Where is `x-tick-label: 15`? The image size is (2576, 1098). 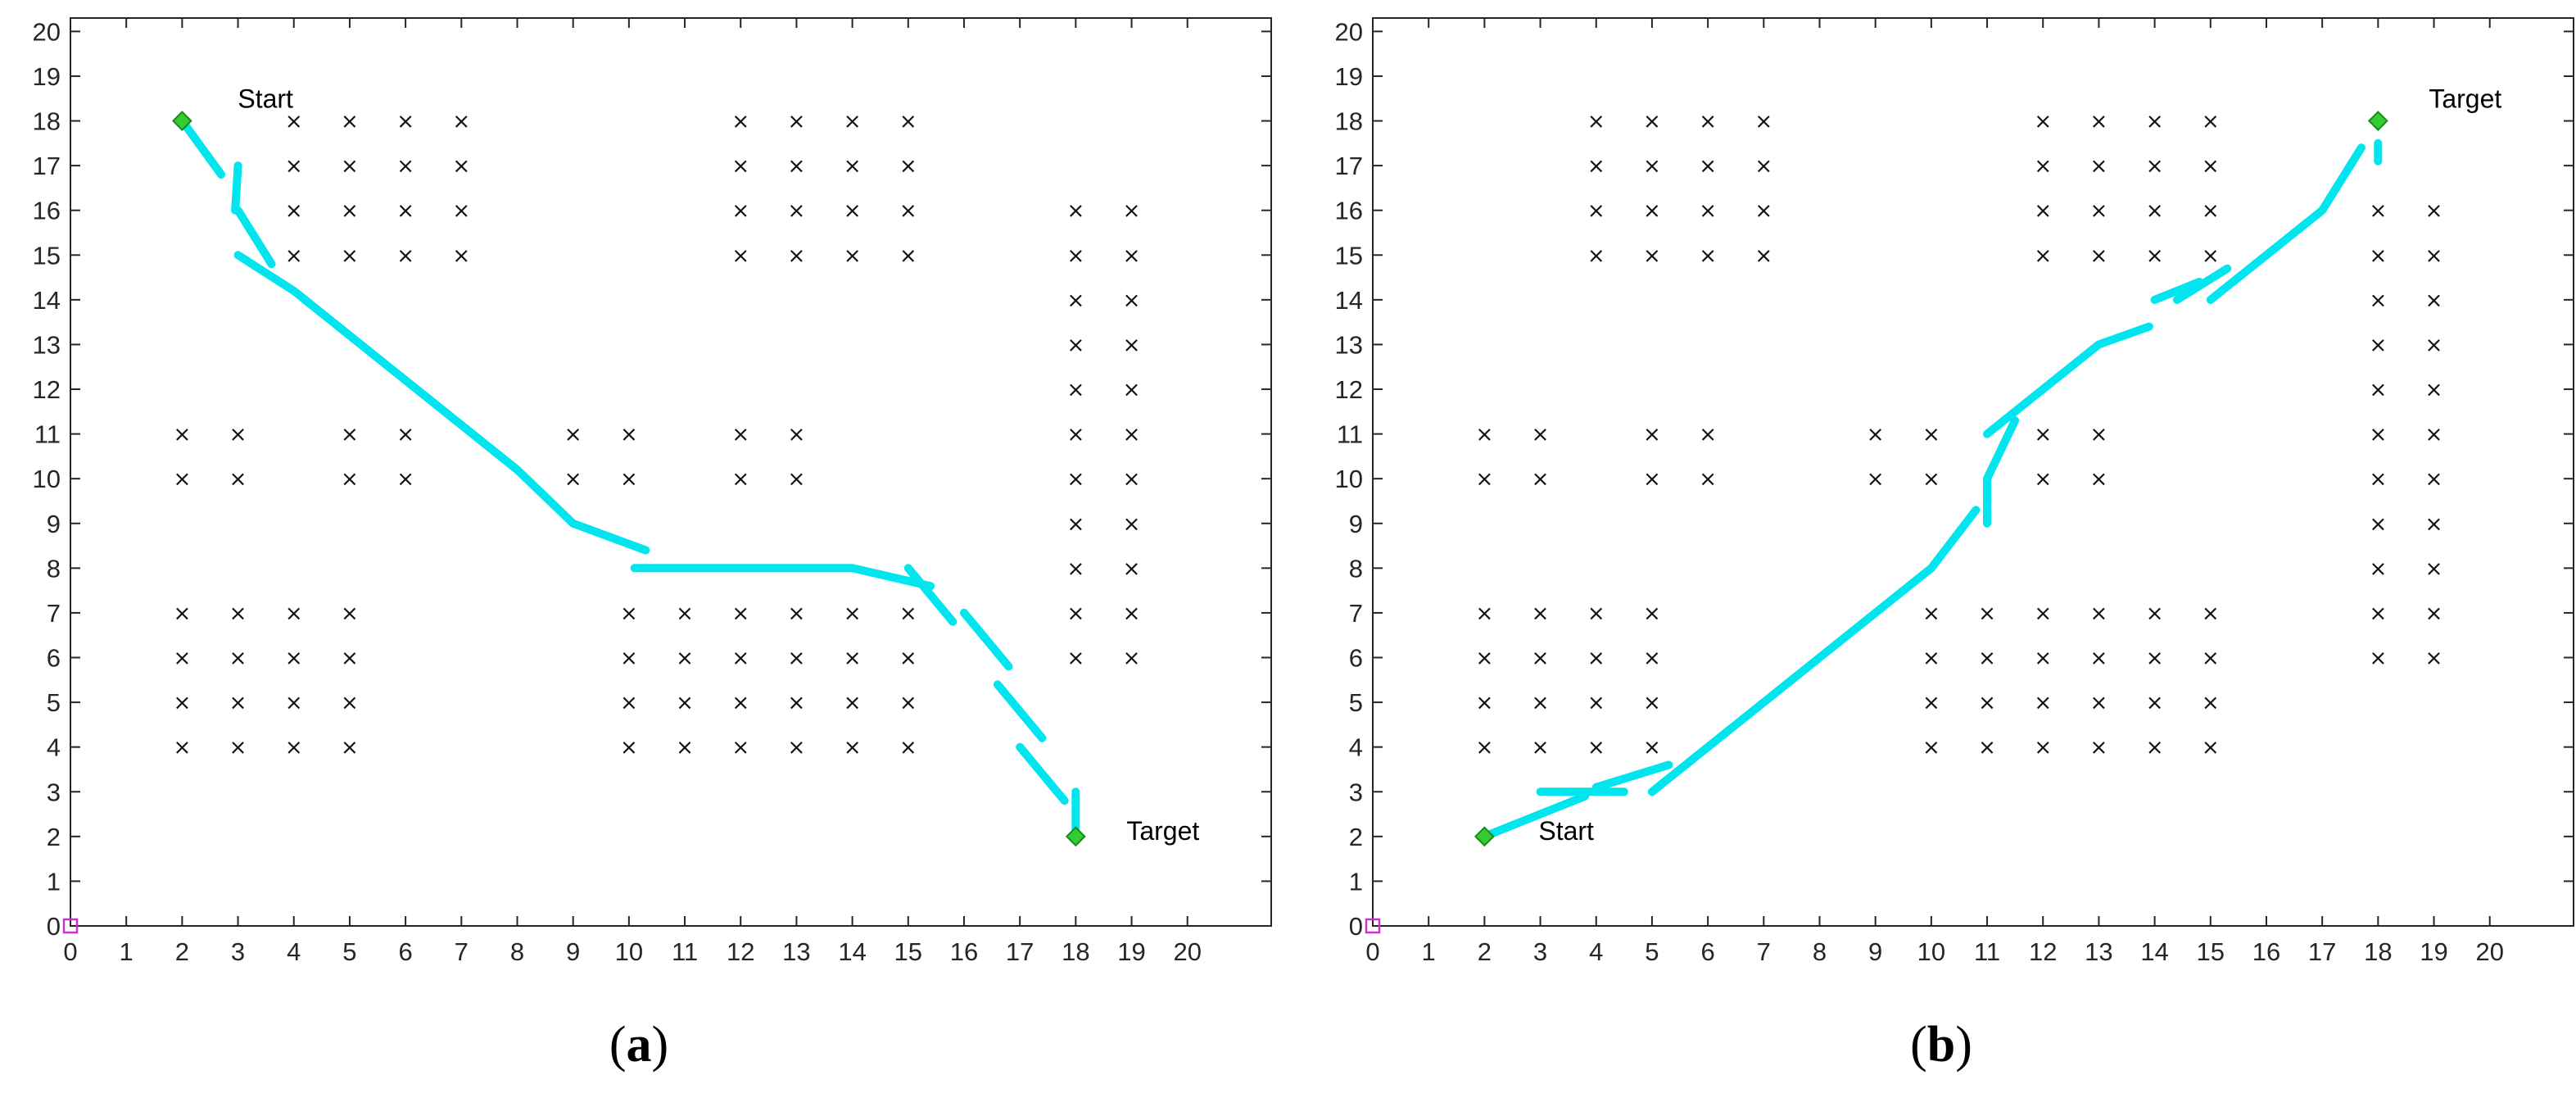 x-tick-label: 15 is located at coordinates (2211, 951).